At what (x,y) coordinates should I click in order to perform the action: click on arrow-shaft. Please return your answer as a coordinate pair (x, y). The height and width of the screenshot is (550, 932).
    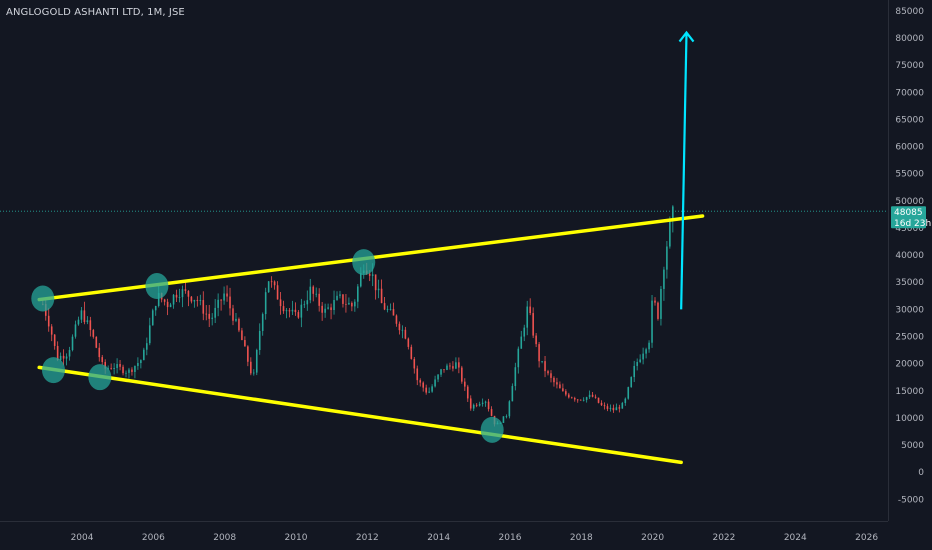
    Looking at the image, I should click on (684, 171).